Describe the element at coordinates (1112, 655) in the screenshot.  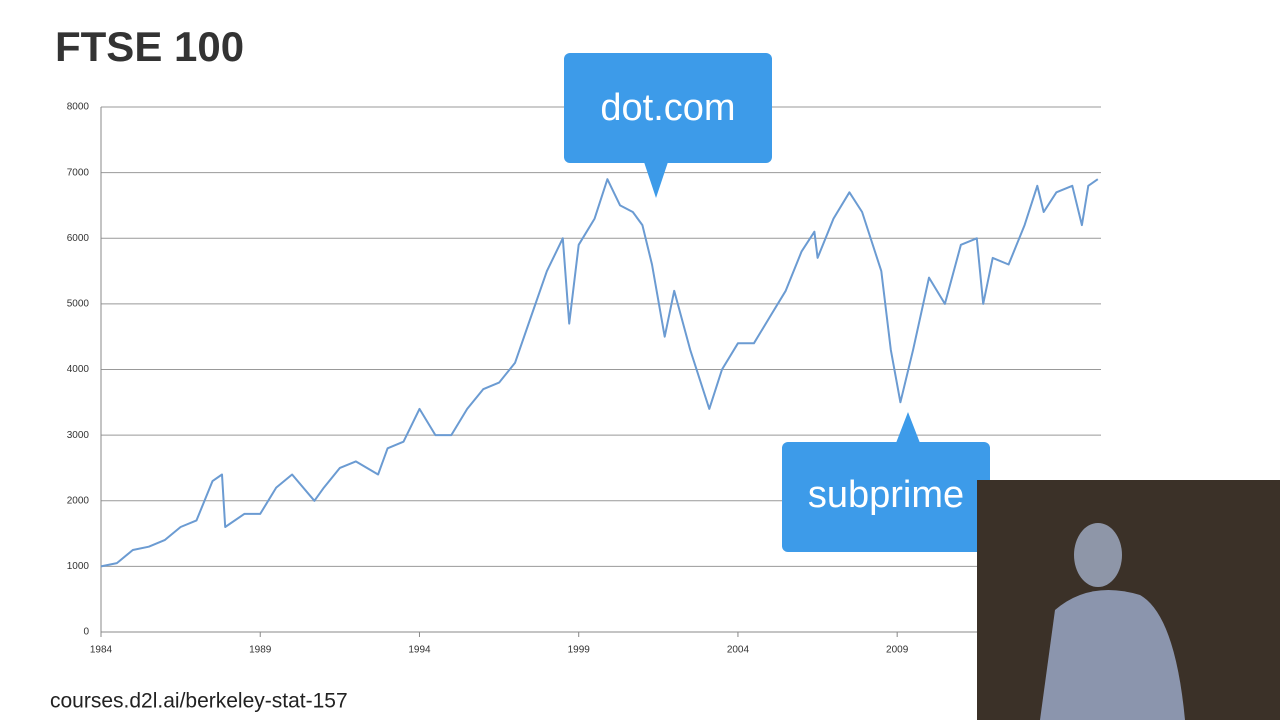
I see `speaker-body` at that location.